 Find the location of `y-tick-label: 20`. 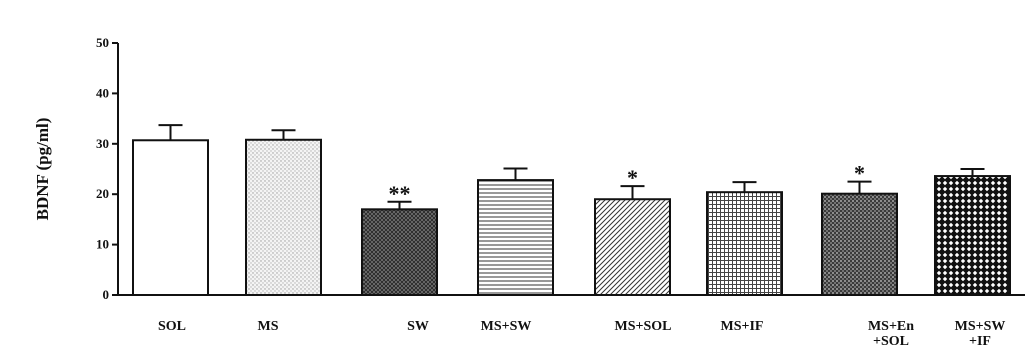

y-tick-label: 20 is located at coordinates (102, 193).